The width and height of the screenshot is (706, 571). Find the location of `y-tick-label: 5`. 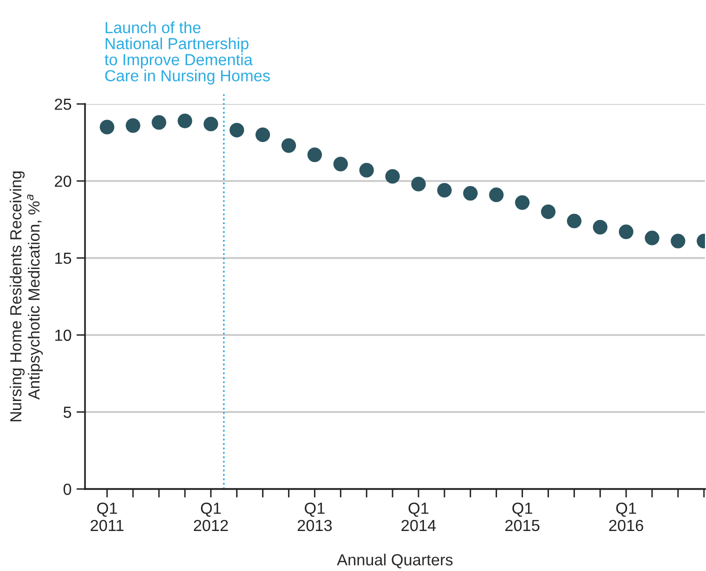

y-tick-label: 5 is located at coordinates (68, 412).